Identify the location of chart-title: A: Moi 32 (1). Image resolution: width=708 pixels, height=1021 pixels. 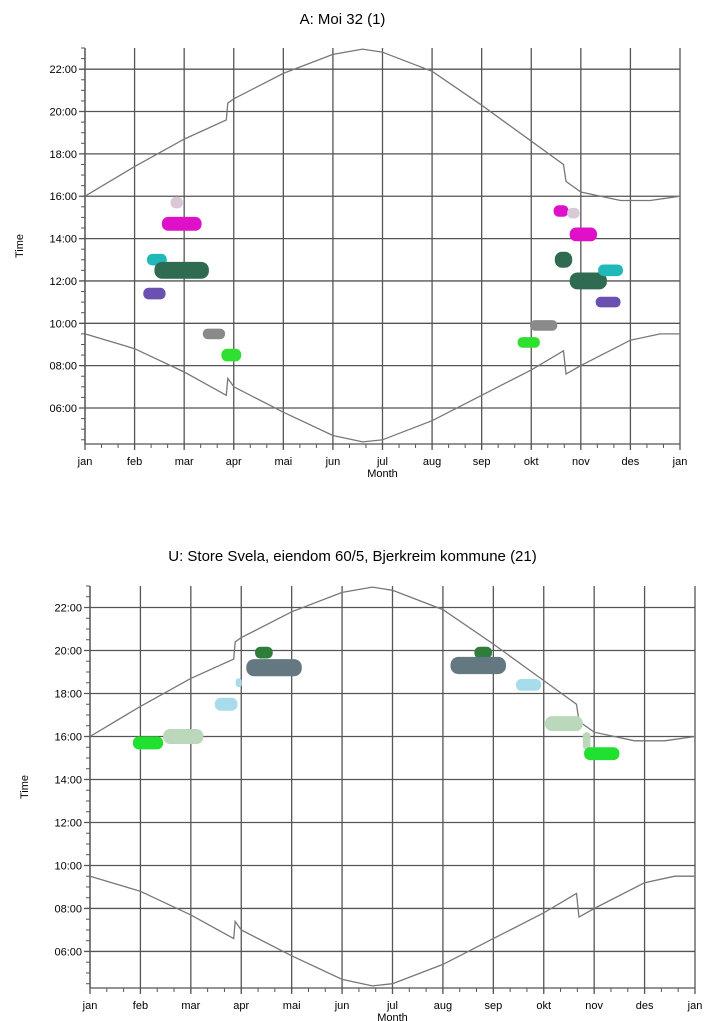
(343, 19).